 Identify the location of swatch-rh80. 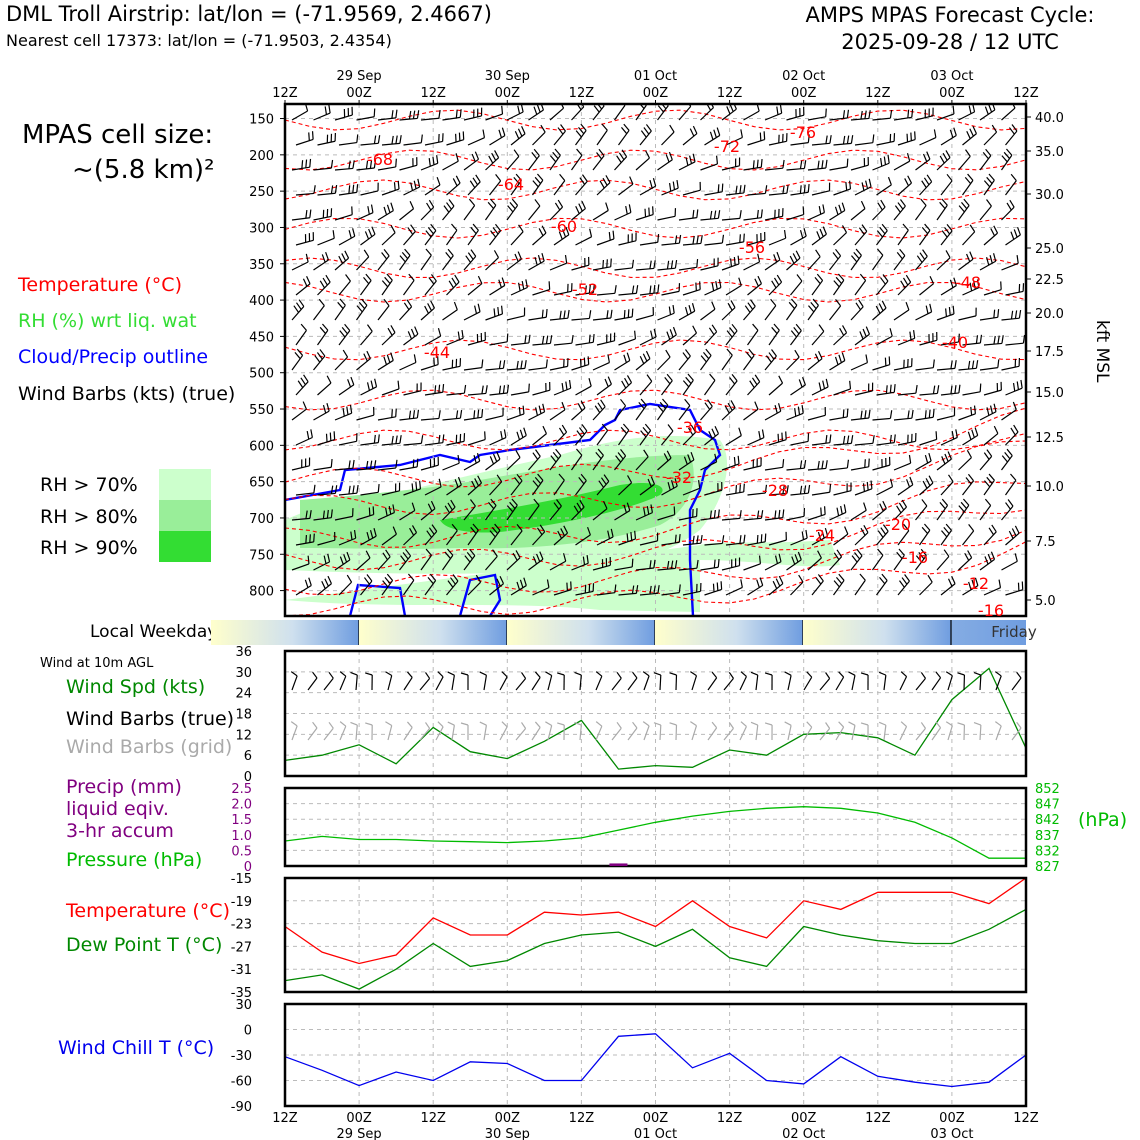
(185, 515).